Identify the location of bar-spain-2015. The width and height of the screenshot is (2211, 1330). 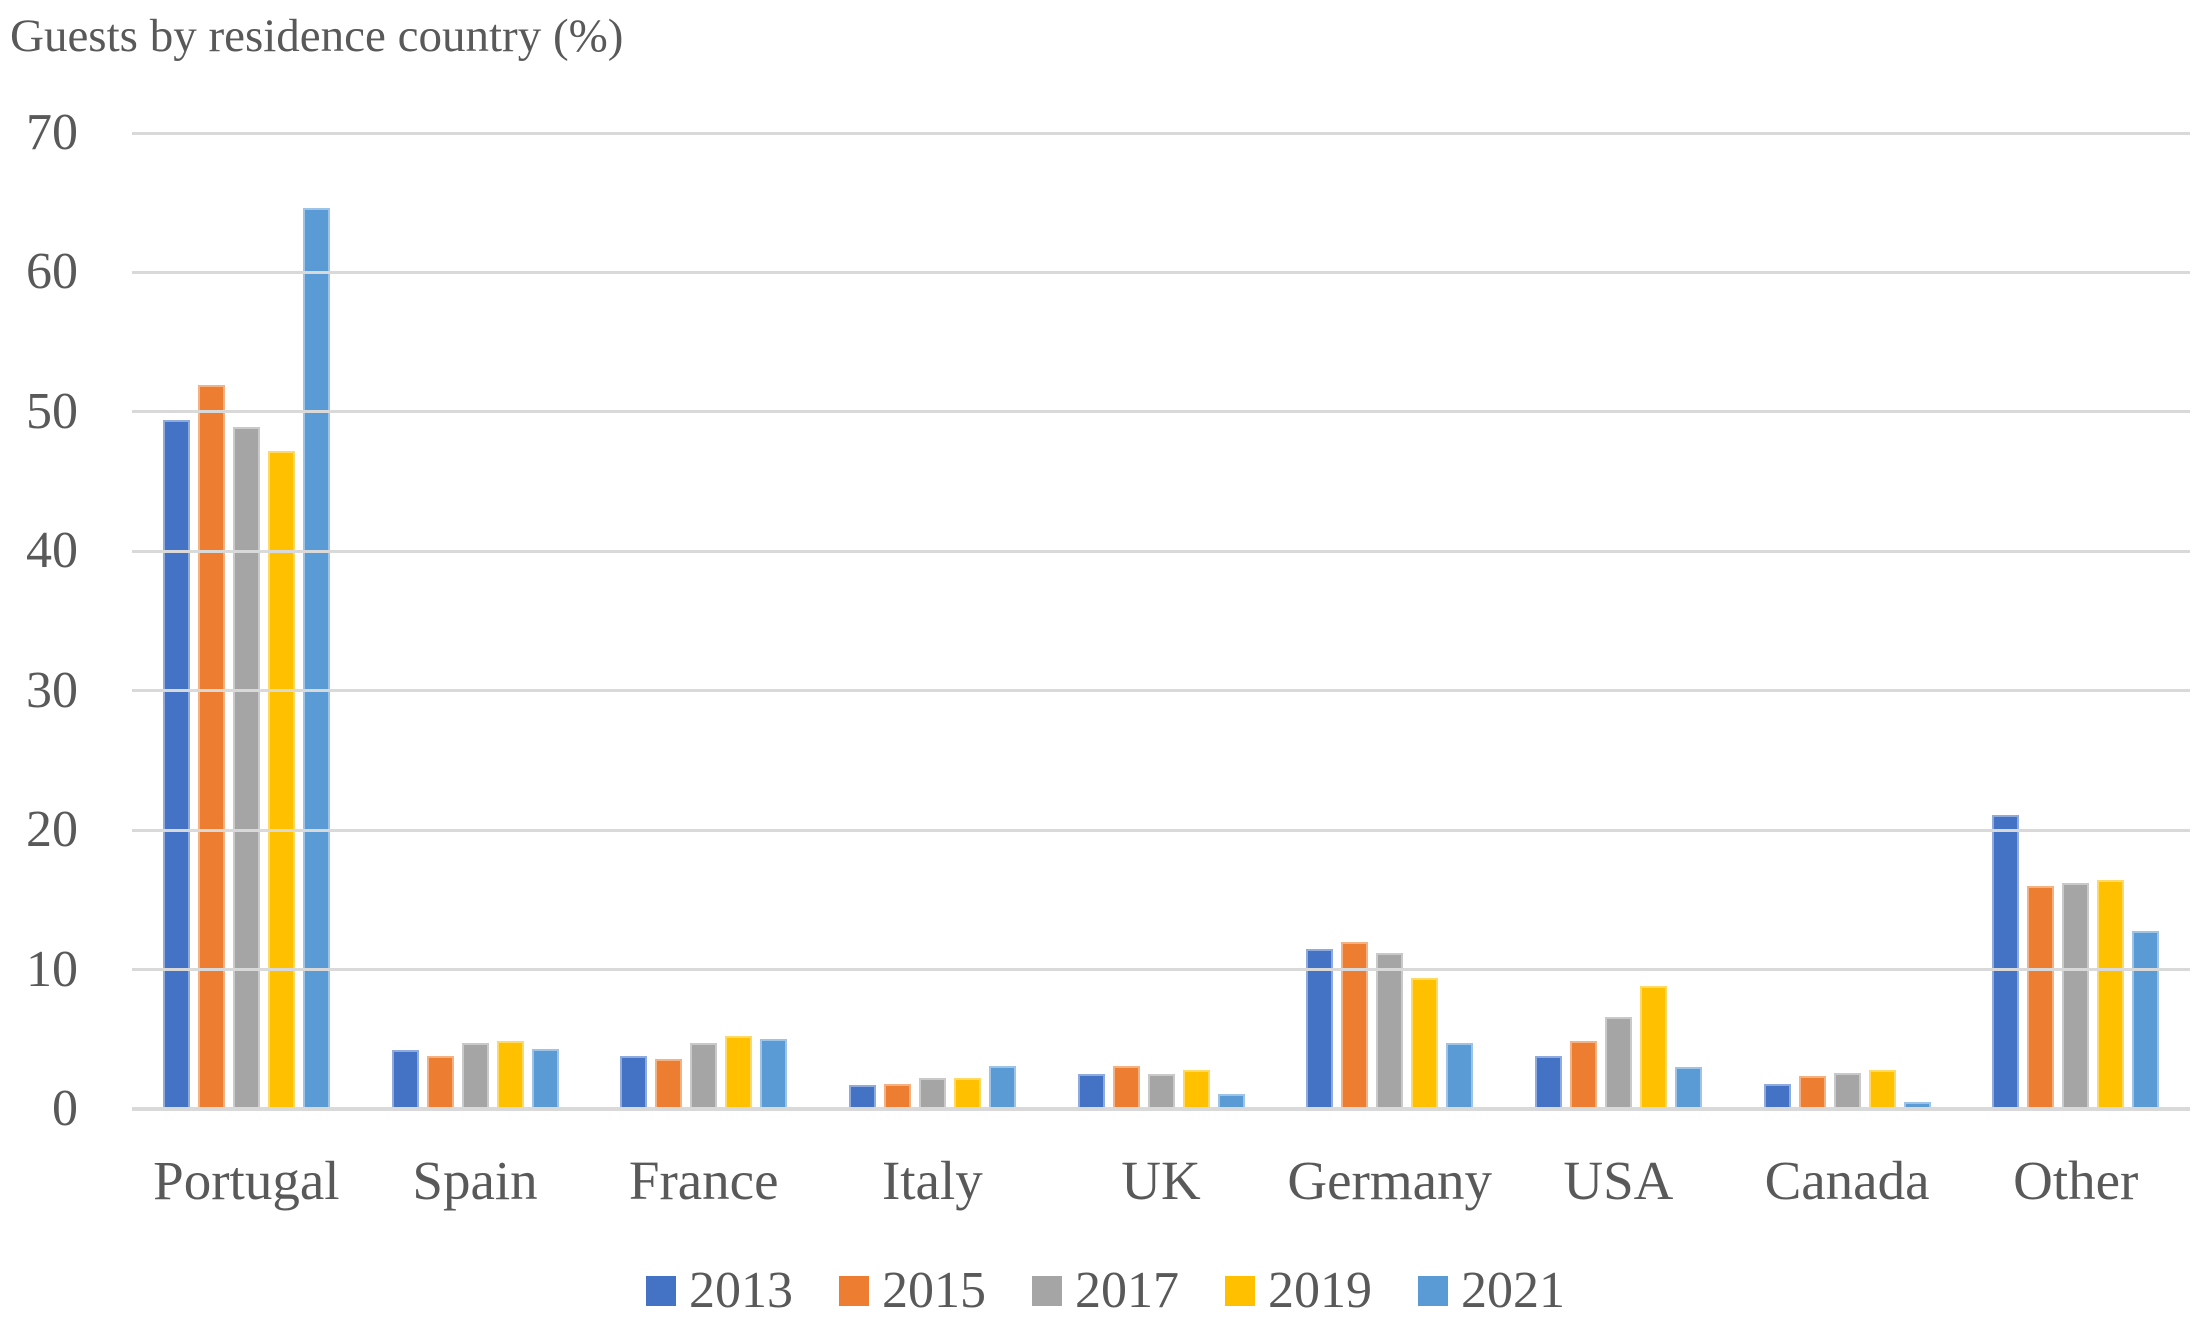
(440, 1082).